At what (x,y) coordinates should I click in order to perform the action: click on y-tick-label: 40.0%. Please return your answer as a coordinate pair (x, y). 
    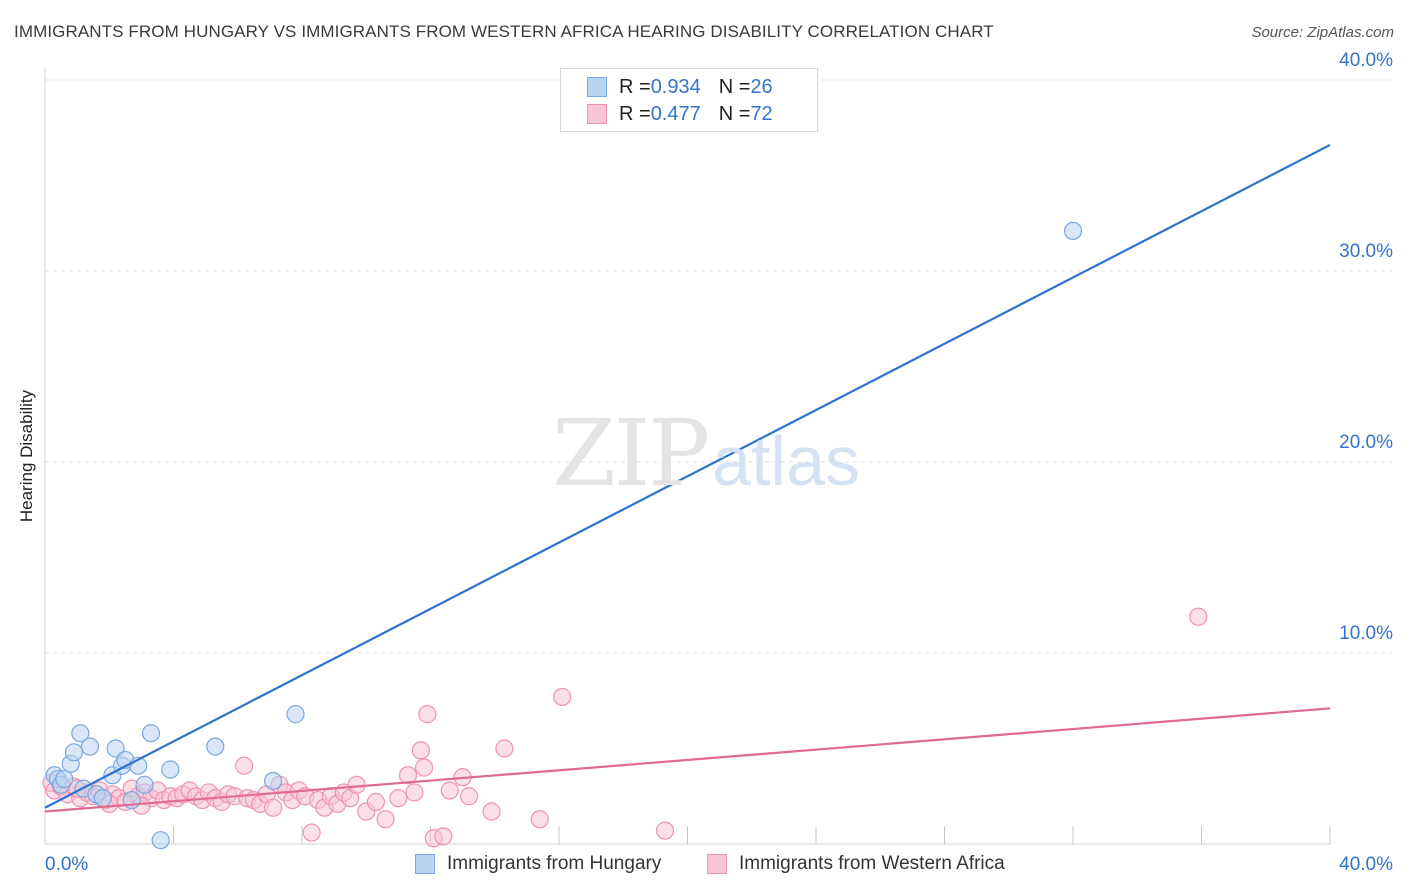
    Looking at the image, I should click on (1366, 60).